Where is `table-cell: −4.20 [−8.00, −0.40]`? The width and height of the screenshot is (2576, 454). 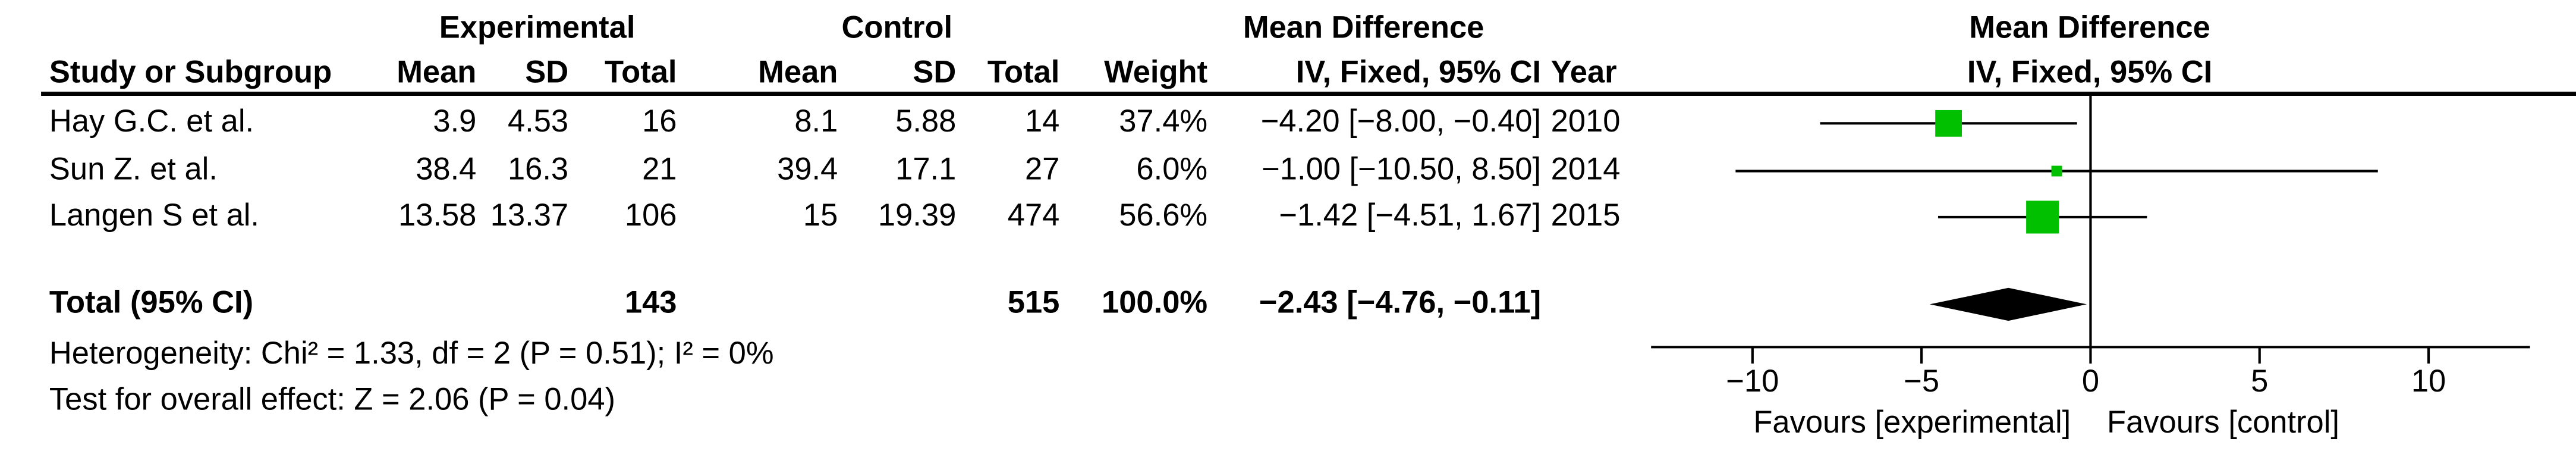 table-cell: −4.20 [−8.00, −0.40] is located at coordinates (1401, 121).